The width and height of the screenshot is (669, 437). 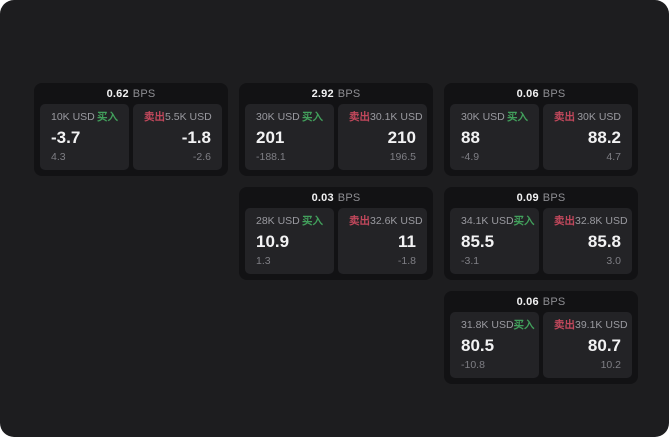 What do you see at coordinates (407, 241) in the screenshot?
I see `sell-price-value: 11` at bounding box center [407, 241].